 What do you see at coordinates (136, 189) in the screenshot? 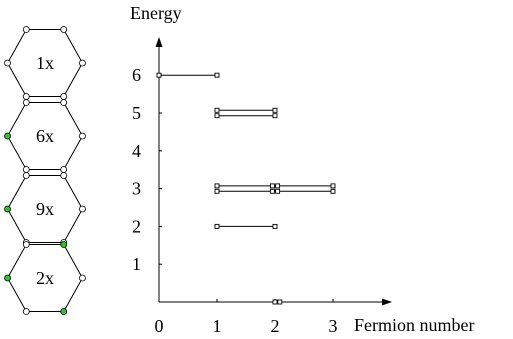
I see `y-tick-label: 3` at bounding box center [136, 189].